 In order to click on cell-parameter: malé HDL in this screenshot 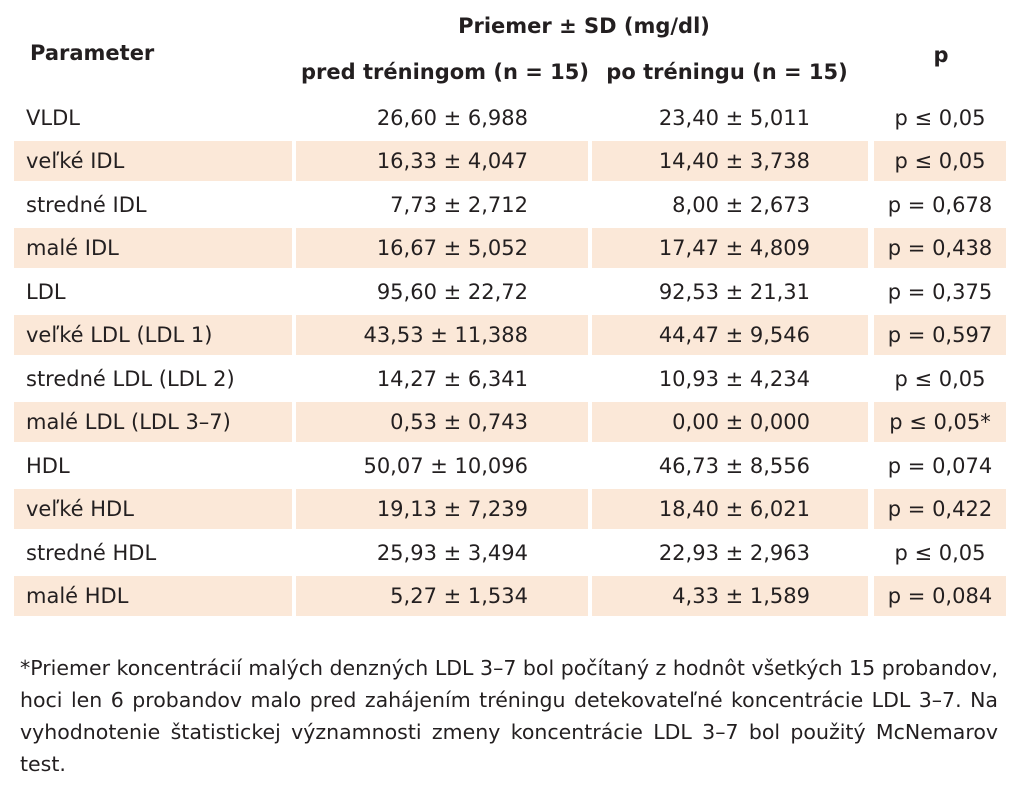, I will do `click(153, 596)`.